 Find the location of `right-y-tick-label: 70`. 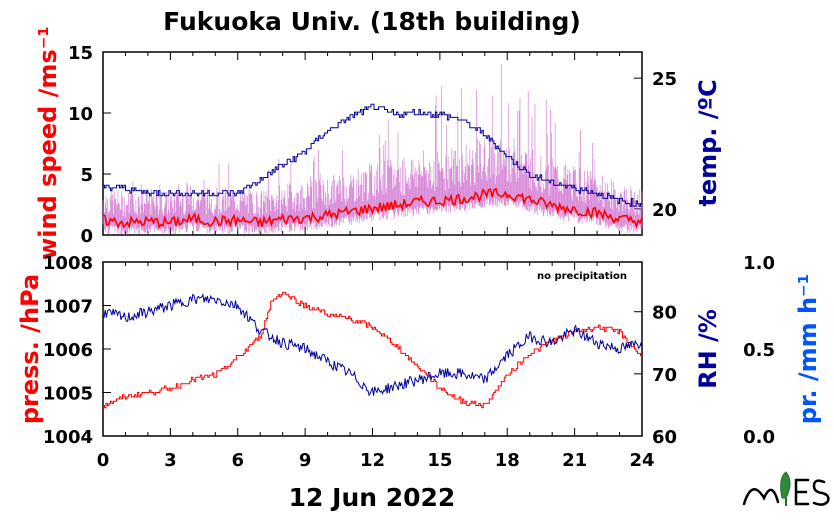

right-y-tick-label: 70 is located at coordinates (664, 375).